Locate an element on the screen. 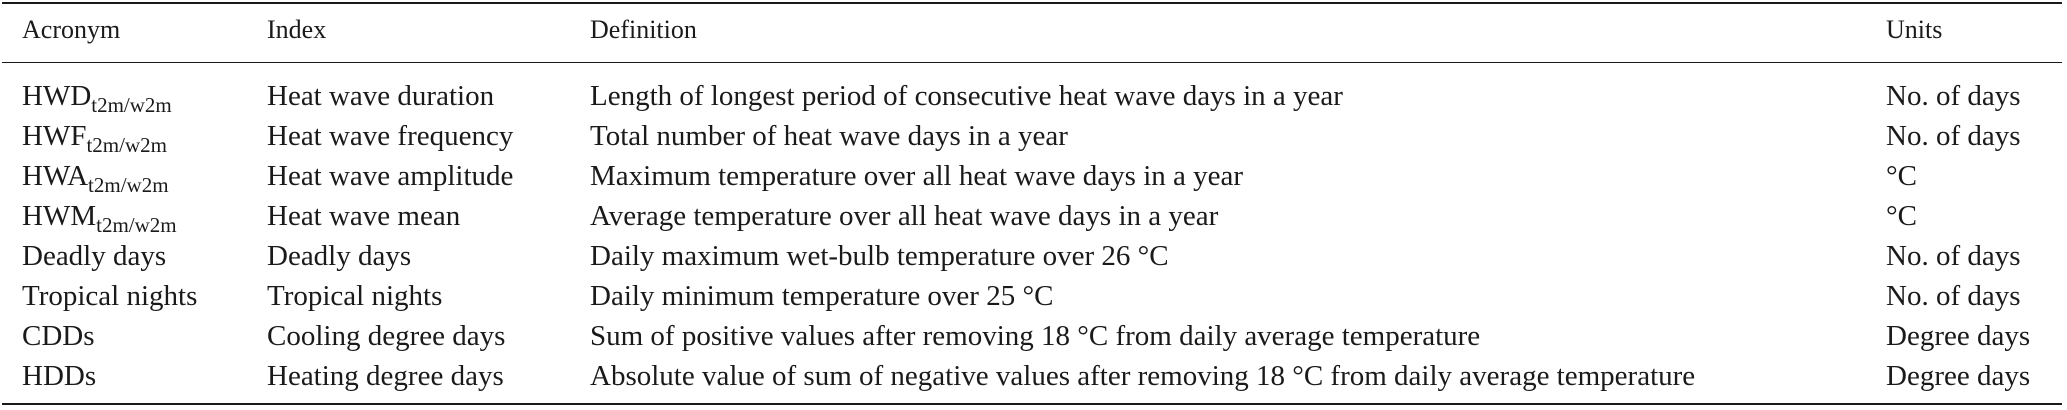 Image resolution: width=2067 pixels, height=410 pixels. row-index: Cooling degree days is located at coordinates (386, 336).